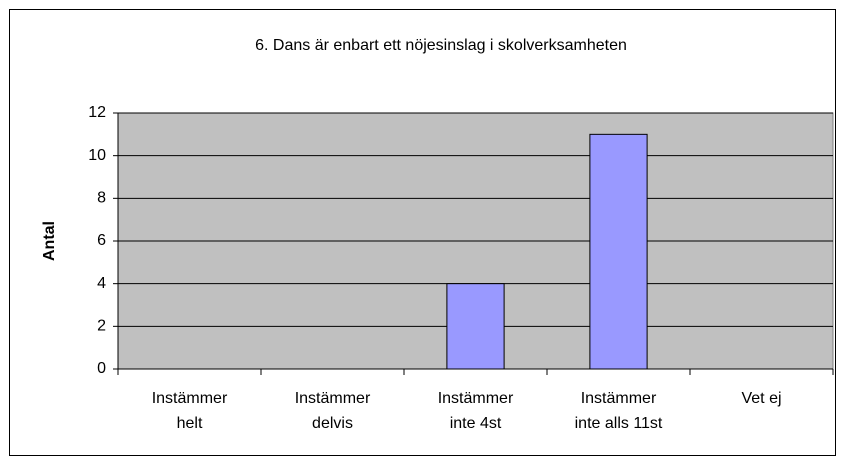  Describe the element at coordinates (476, 423) in the screenshot. I see `x-tick-label: inte 4st` at that location.